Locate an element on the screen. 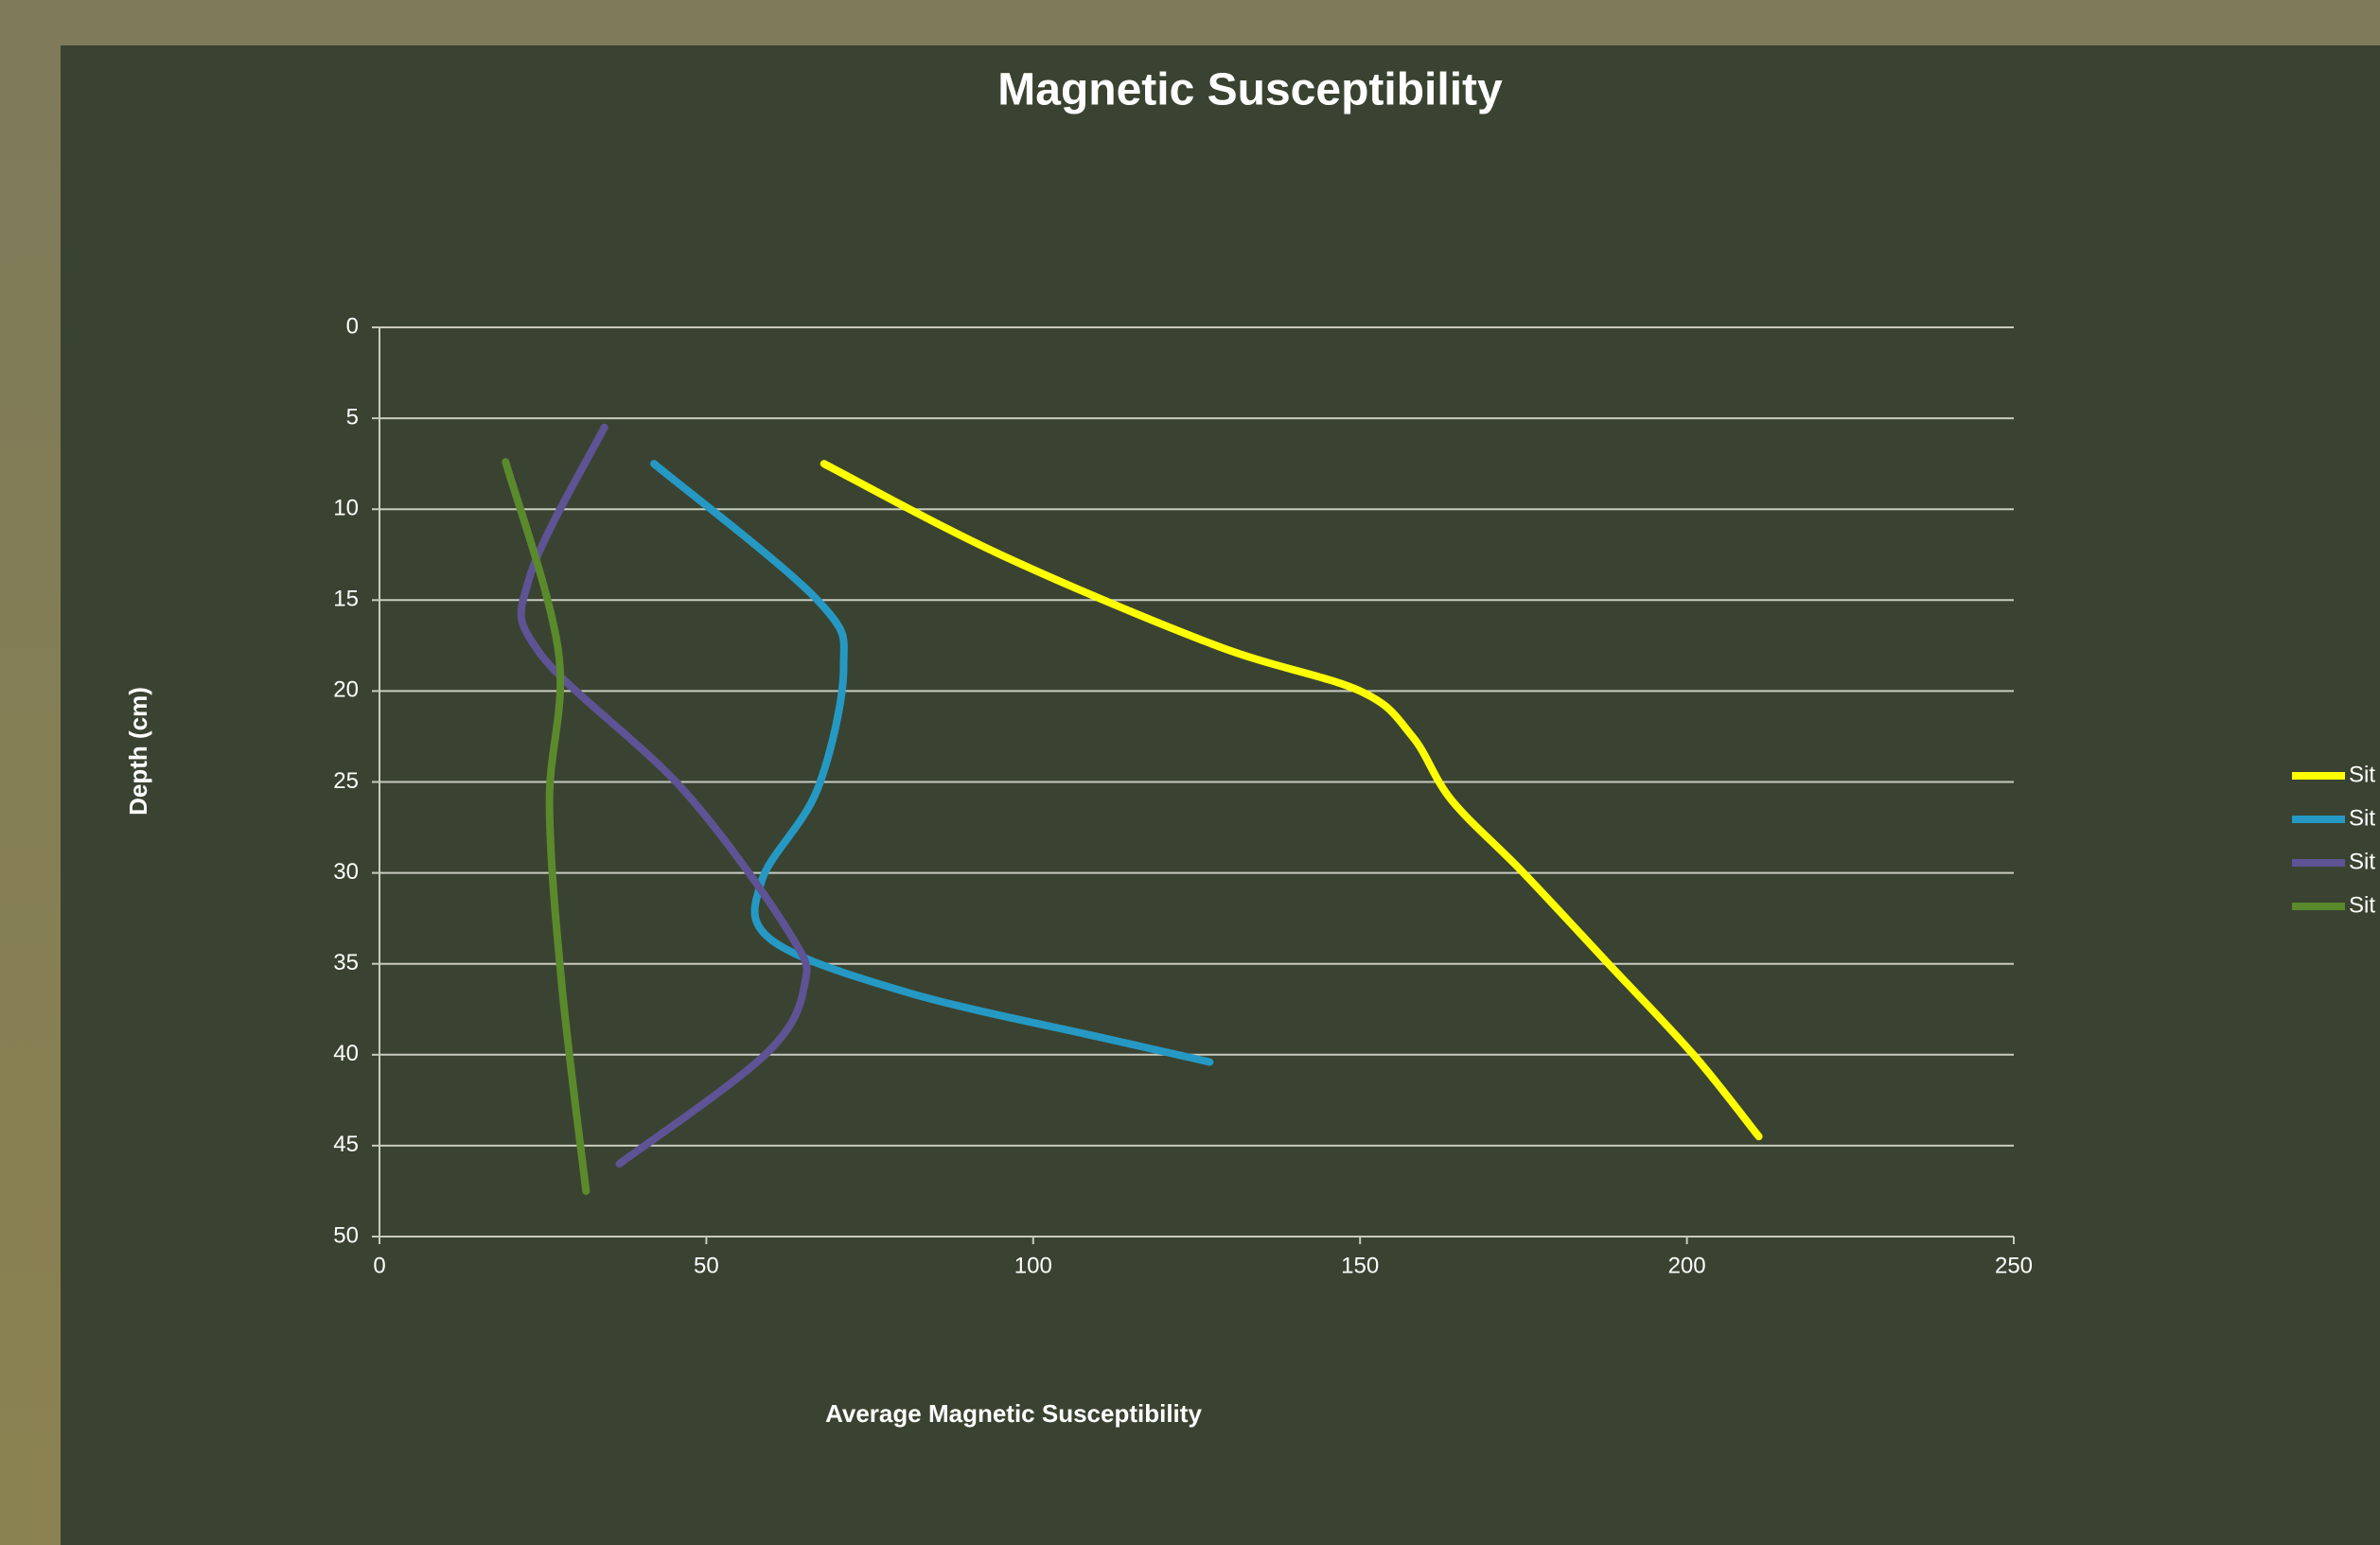 Image resolution: width=2380 pixels, height=1545 pixels. y-tick-label: 30 is located at coordinates (346, 872).